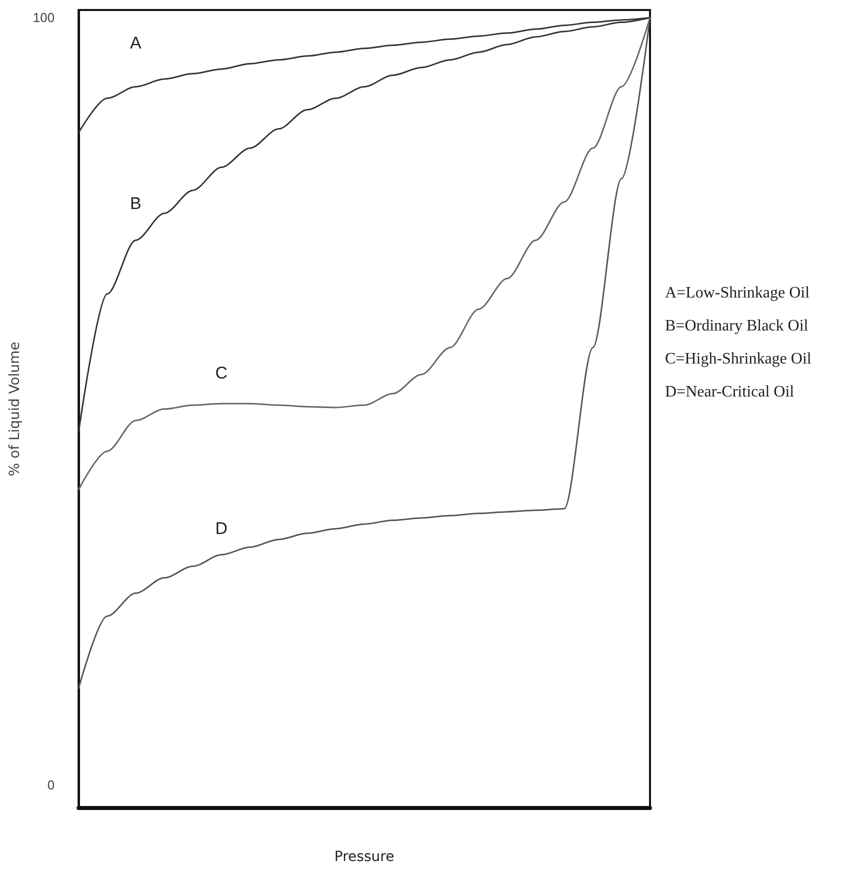 Image resolution: width=856 pixels, height=869 pixels. Describe the element at coordinates (51, 784) in the screenshot. I see `y-tick-label: 0` at that location.